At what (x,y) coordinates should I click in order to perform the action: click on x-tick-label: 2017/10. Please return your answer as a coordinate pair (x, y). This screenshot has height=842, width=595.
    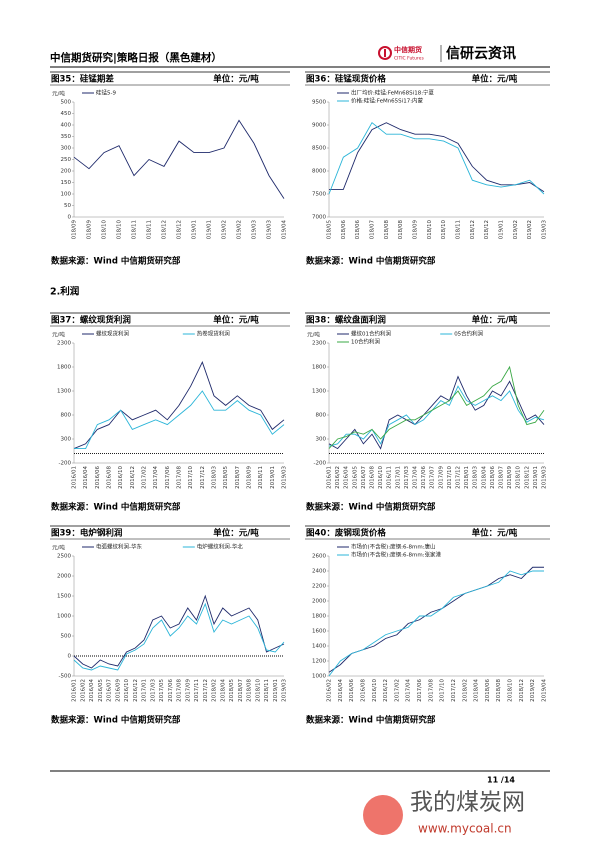
    Looking at the image, I should click on (191, 477).